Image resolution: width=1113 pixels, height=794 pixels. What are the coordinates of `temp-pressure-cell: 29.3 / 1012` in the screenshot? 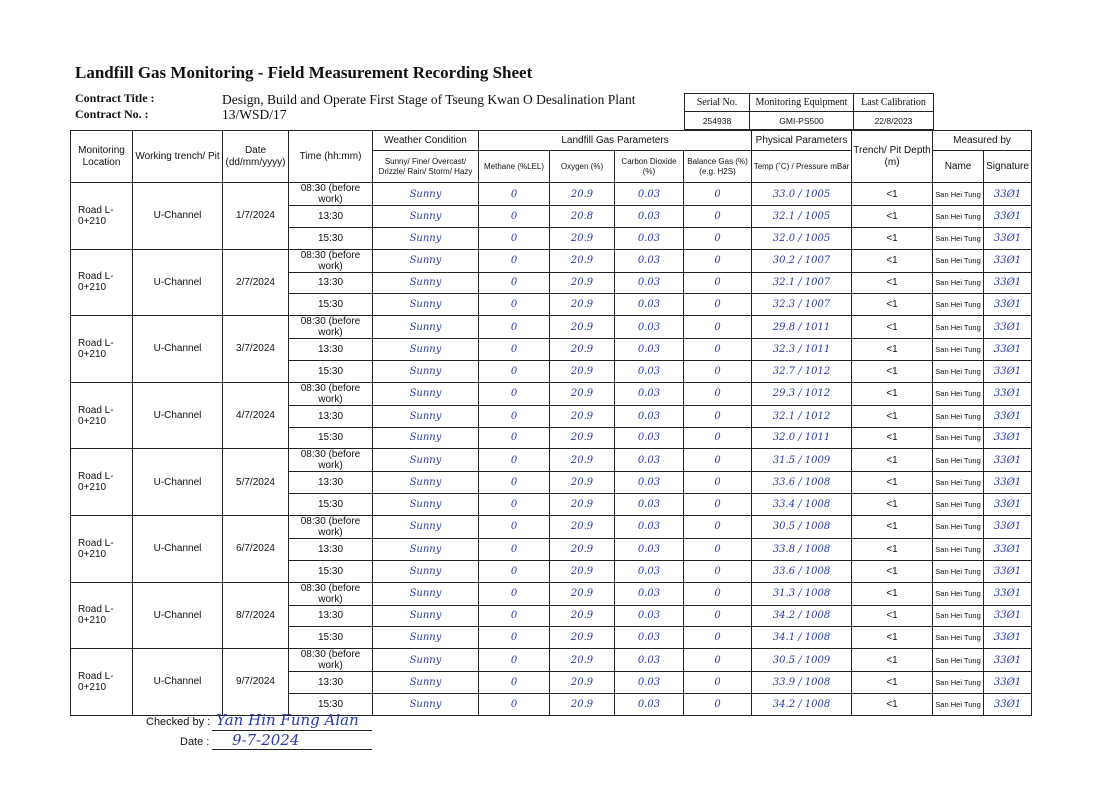 It's located at (802, 393).